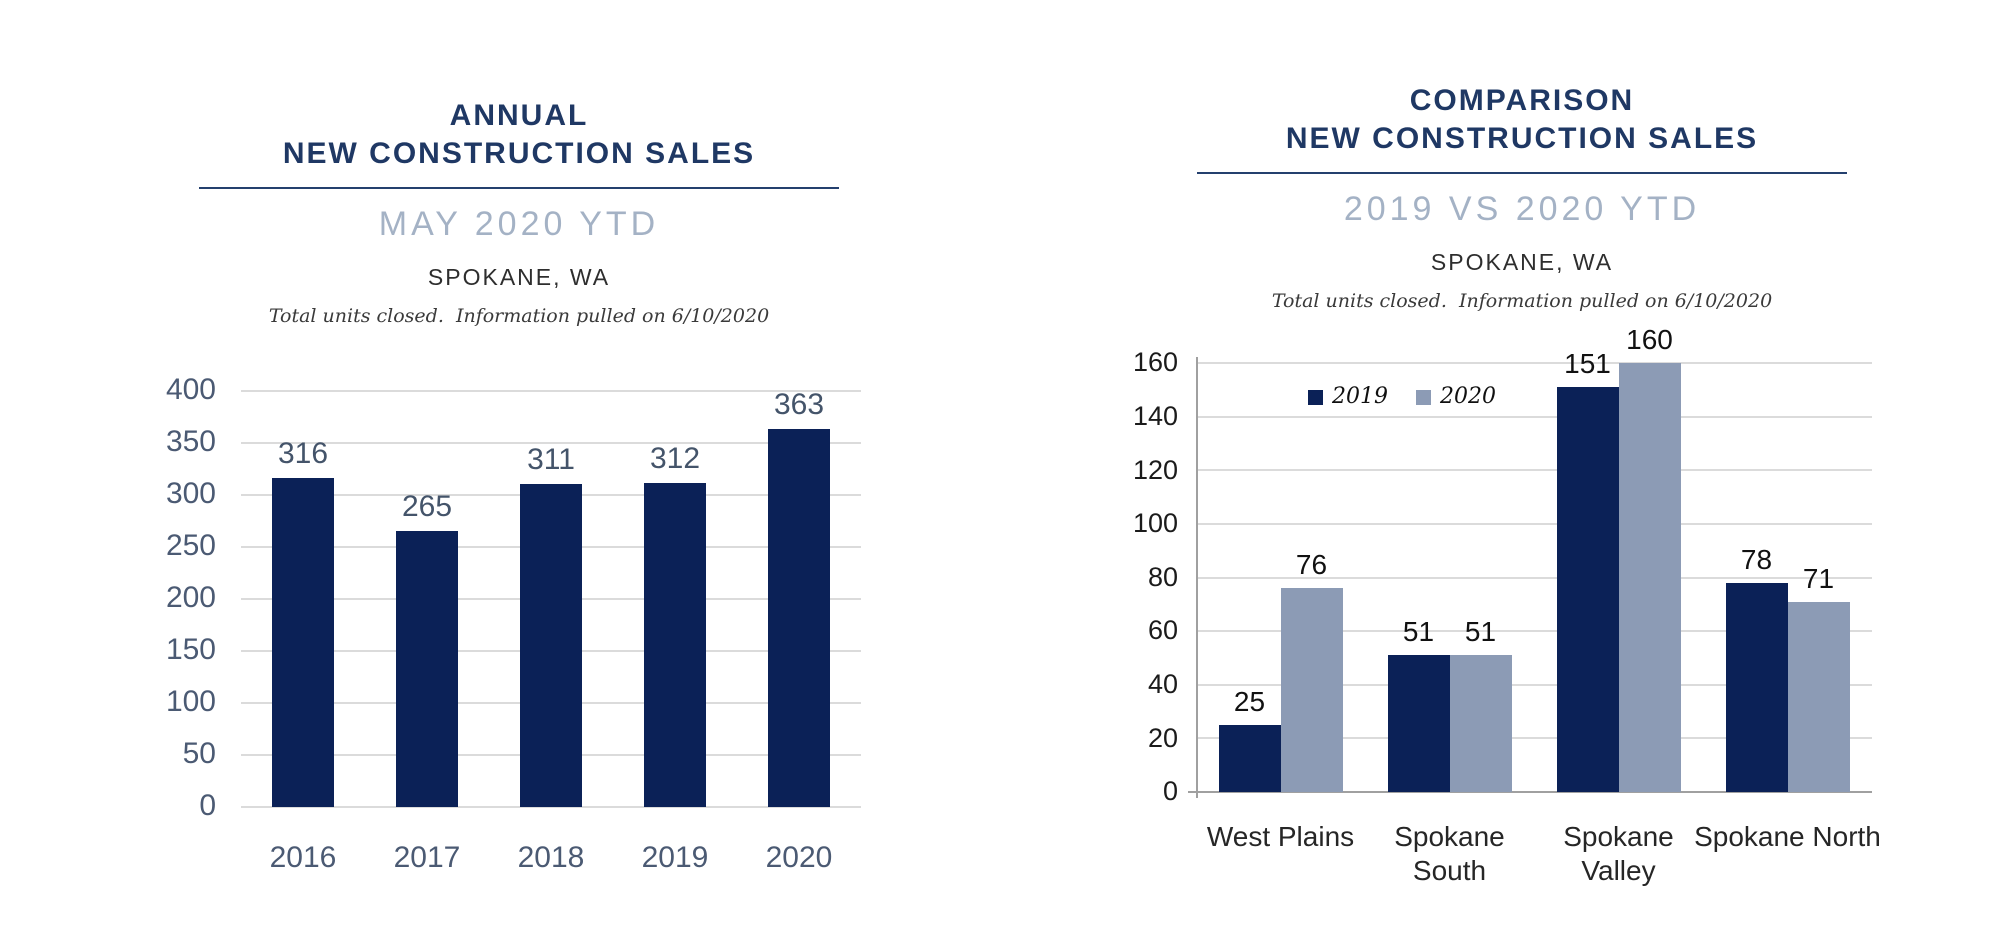  Describe the element at coordinates (1522, 173) in the screenshot. I see `comparison-title-underline` at that location.